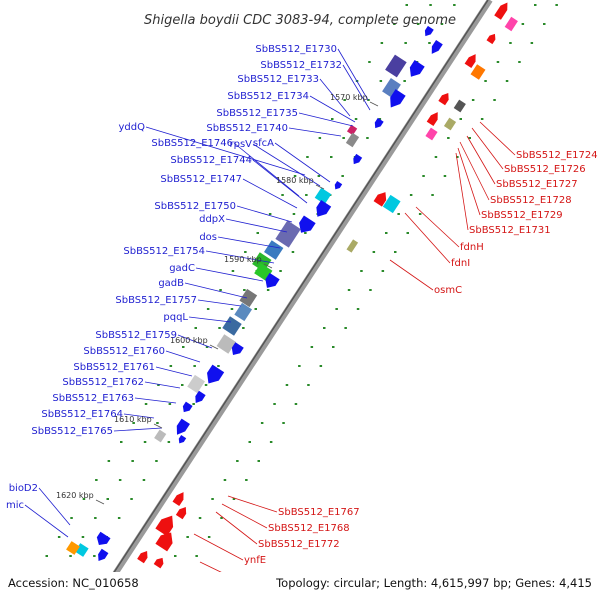 The image size is (600, 600). Describe the element at coordinates (23, 488) in the screenshot. I see `gene-label-forward: bioD2` at that location.